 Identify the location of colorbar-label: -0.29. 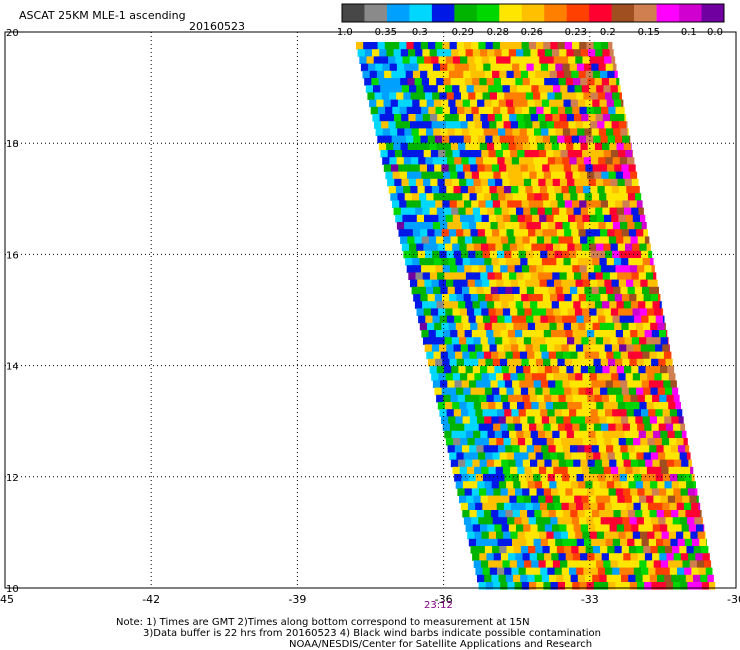
(461, 32).